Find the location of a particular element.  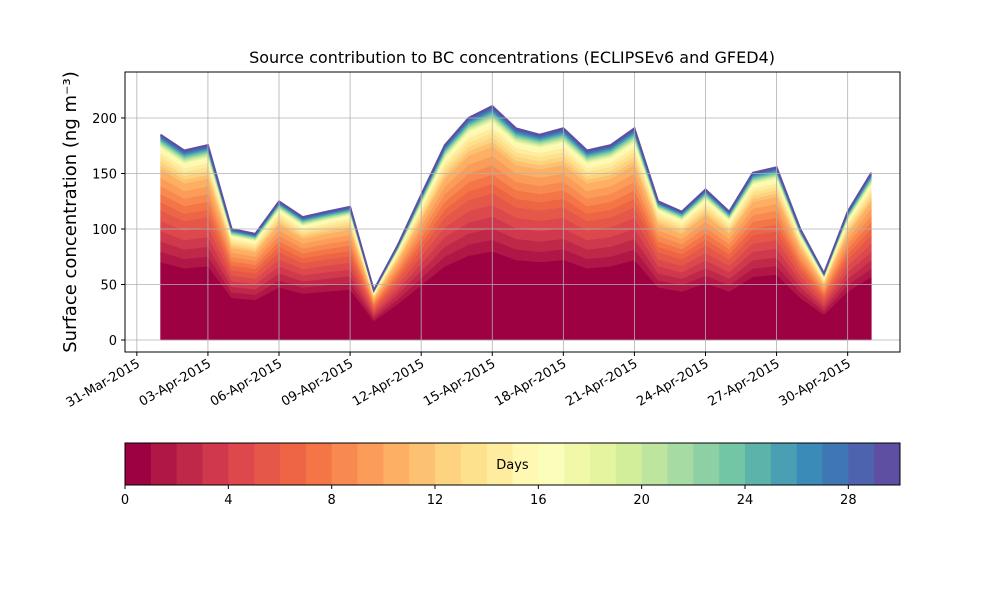

x-tick-label: 27-Apr-2015 is located at coordinates (743, 382).